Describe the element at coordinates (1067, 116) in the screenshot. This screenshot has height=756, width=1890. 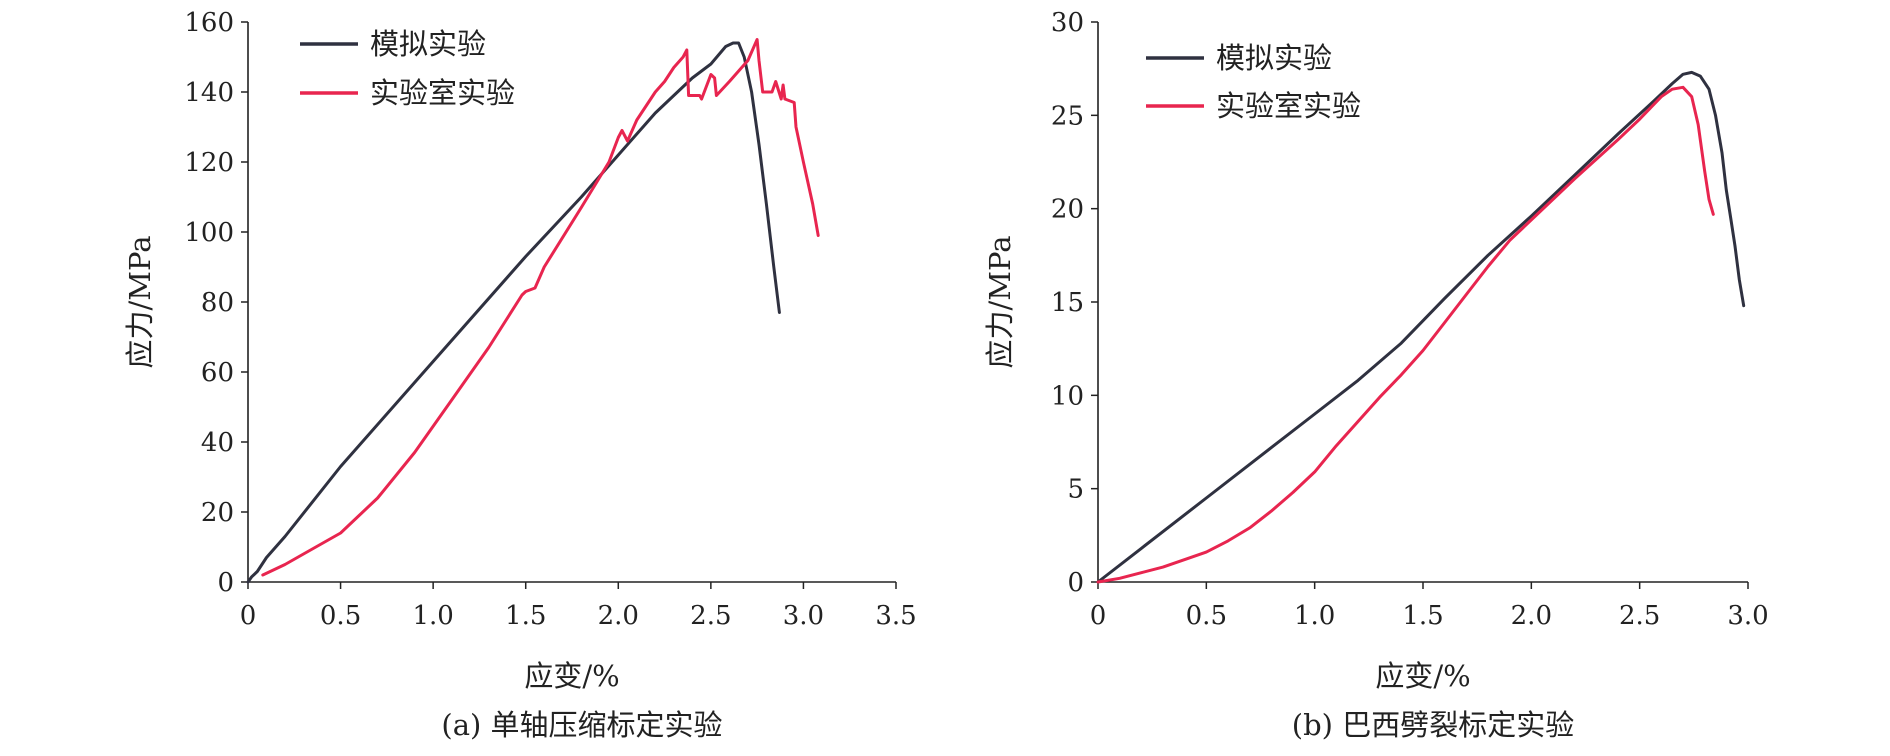
I see `y-tick-label: 25` at that location.